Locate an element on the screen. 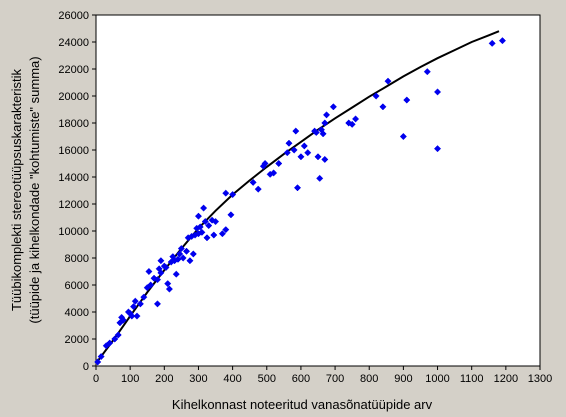 Image resolution: width=566 pixels, height=417 pixels. y-tick-label: 14000 is located at coordinates (73, 178).